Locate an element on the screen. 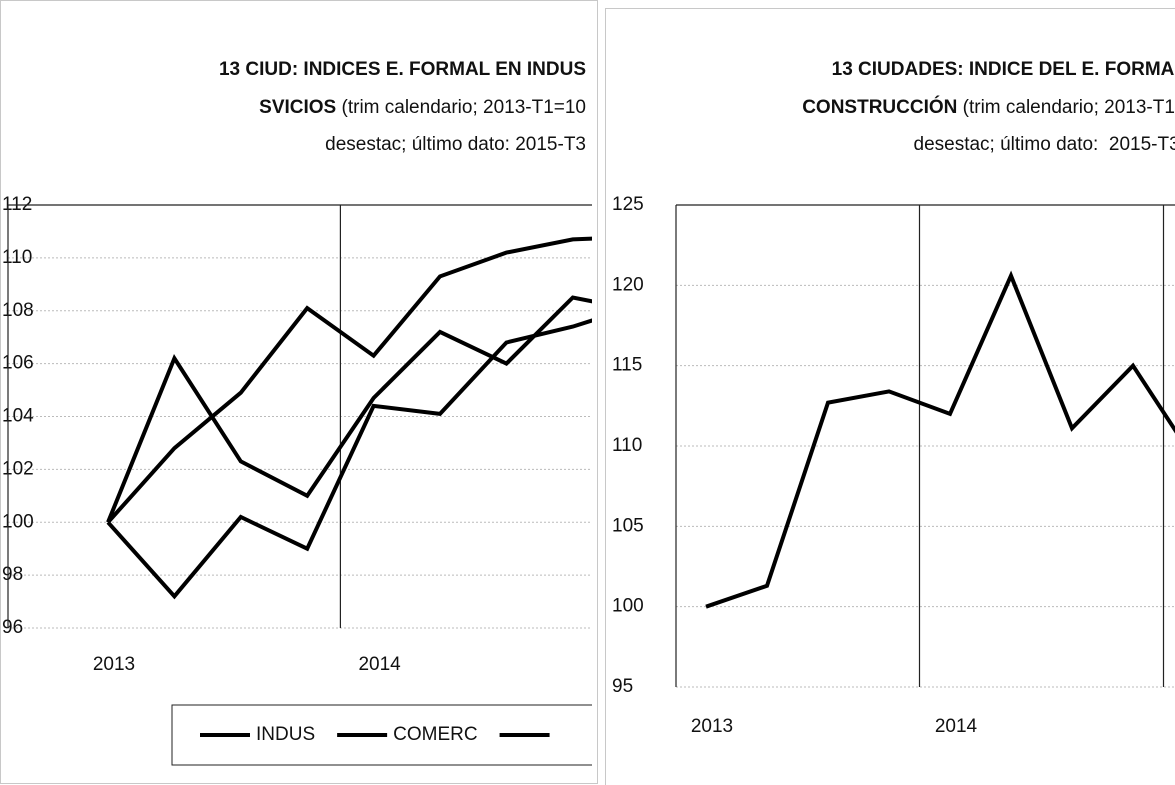 The height and width of the screenshot is (785, 1175). y-tick-label: 125 is located at coordinates (628, 204).